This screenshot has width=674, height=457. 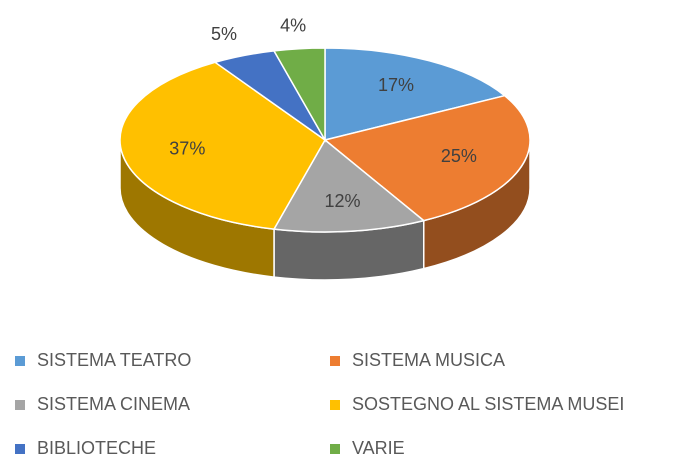 What do you see at coordinates (459, 156) in the screenshot?
I see `data-label: 25%` at bounding box center [459, 156].